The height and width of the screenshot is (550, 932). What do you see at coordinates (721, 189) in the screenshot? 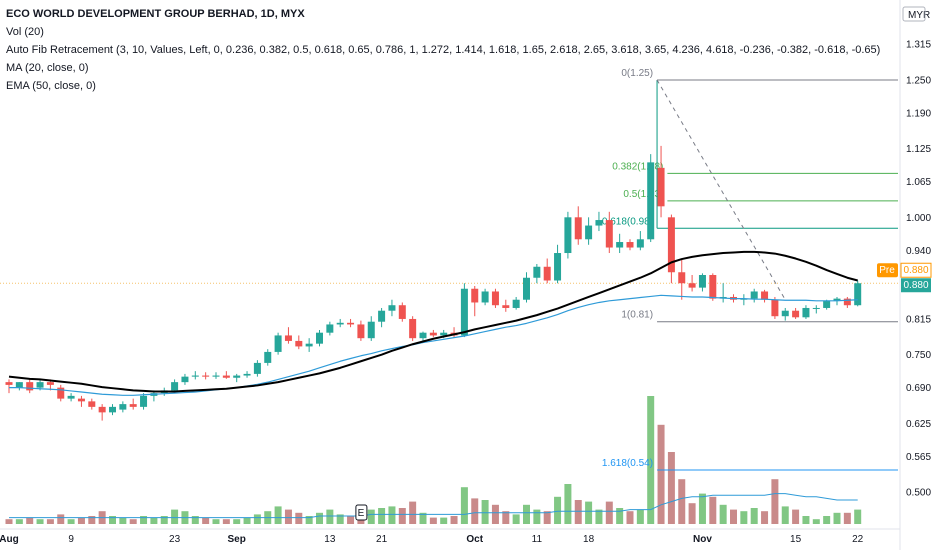
I see `fib-trend-line` at bounding box center [721, 189].